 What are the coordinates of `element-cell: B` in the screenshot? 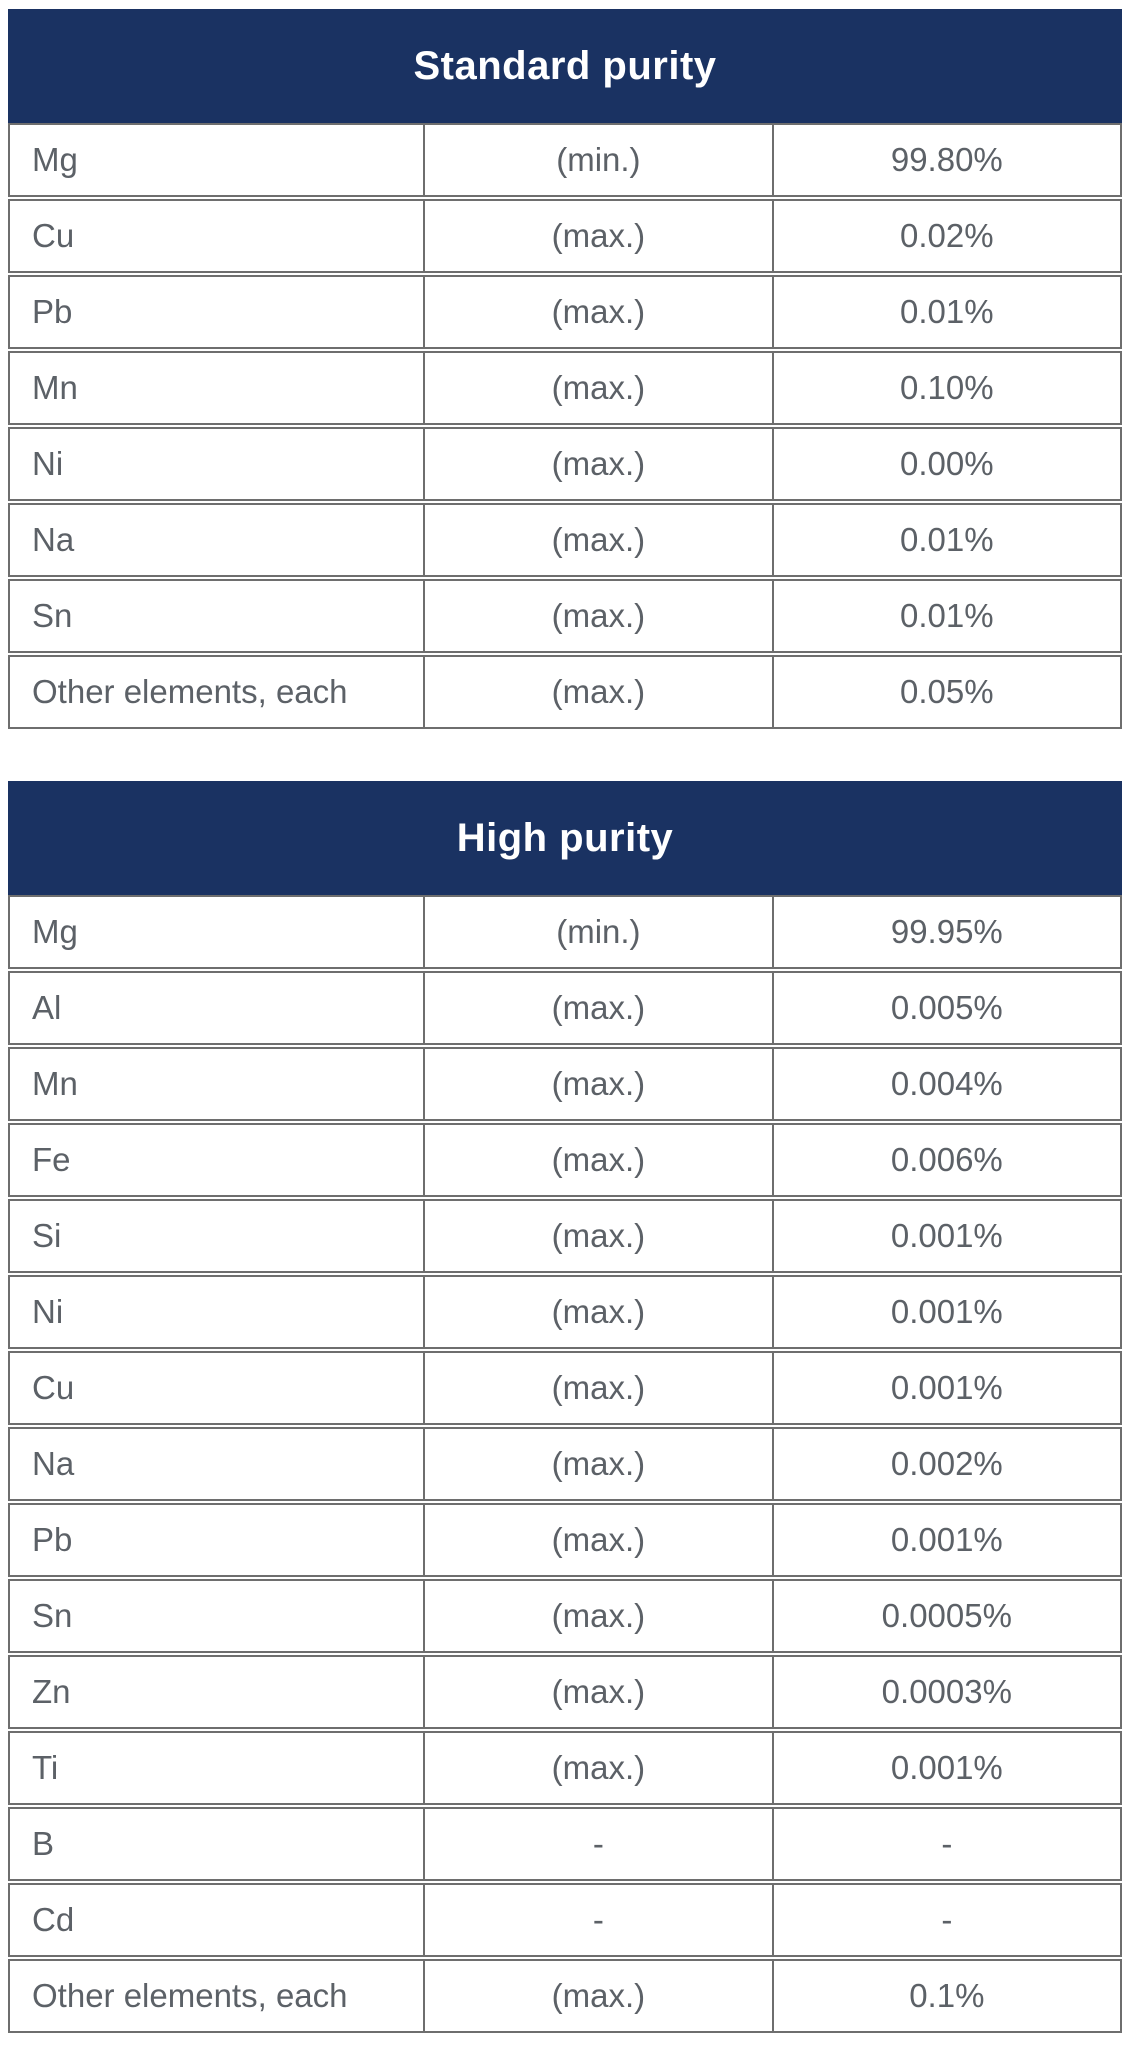 It's located at (218, 1844).